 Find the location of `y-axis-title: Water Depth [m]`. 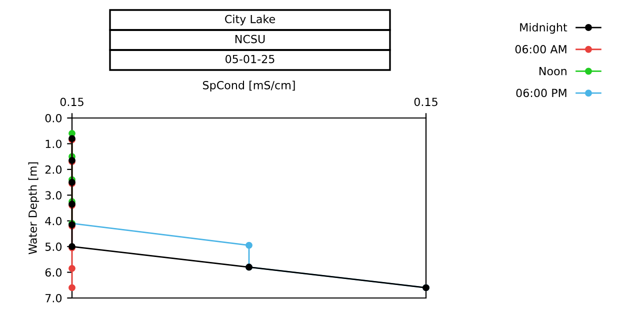

y-axis-title: Water Depth [m] is located at coordinates (34, 208).